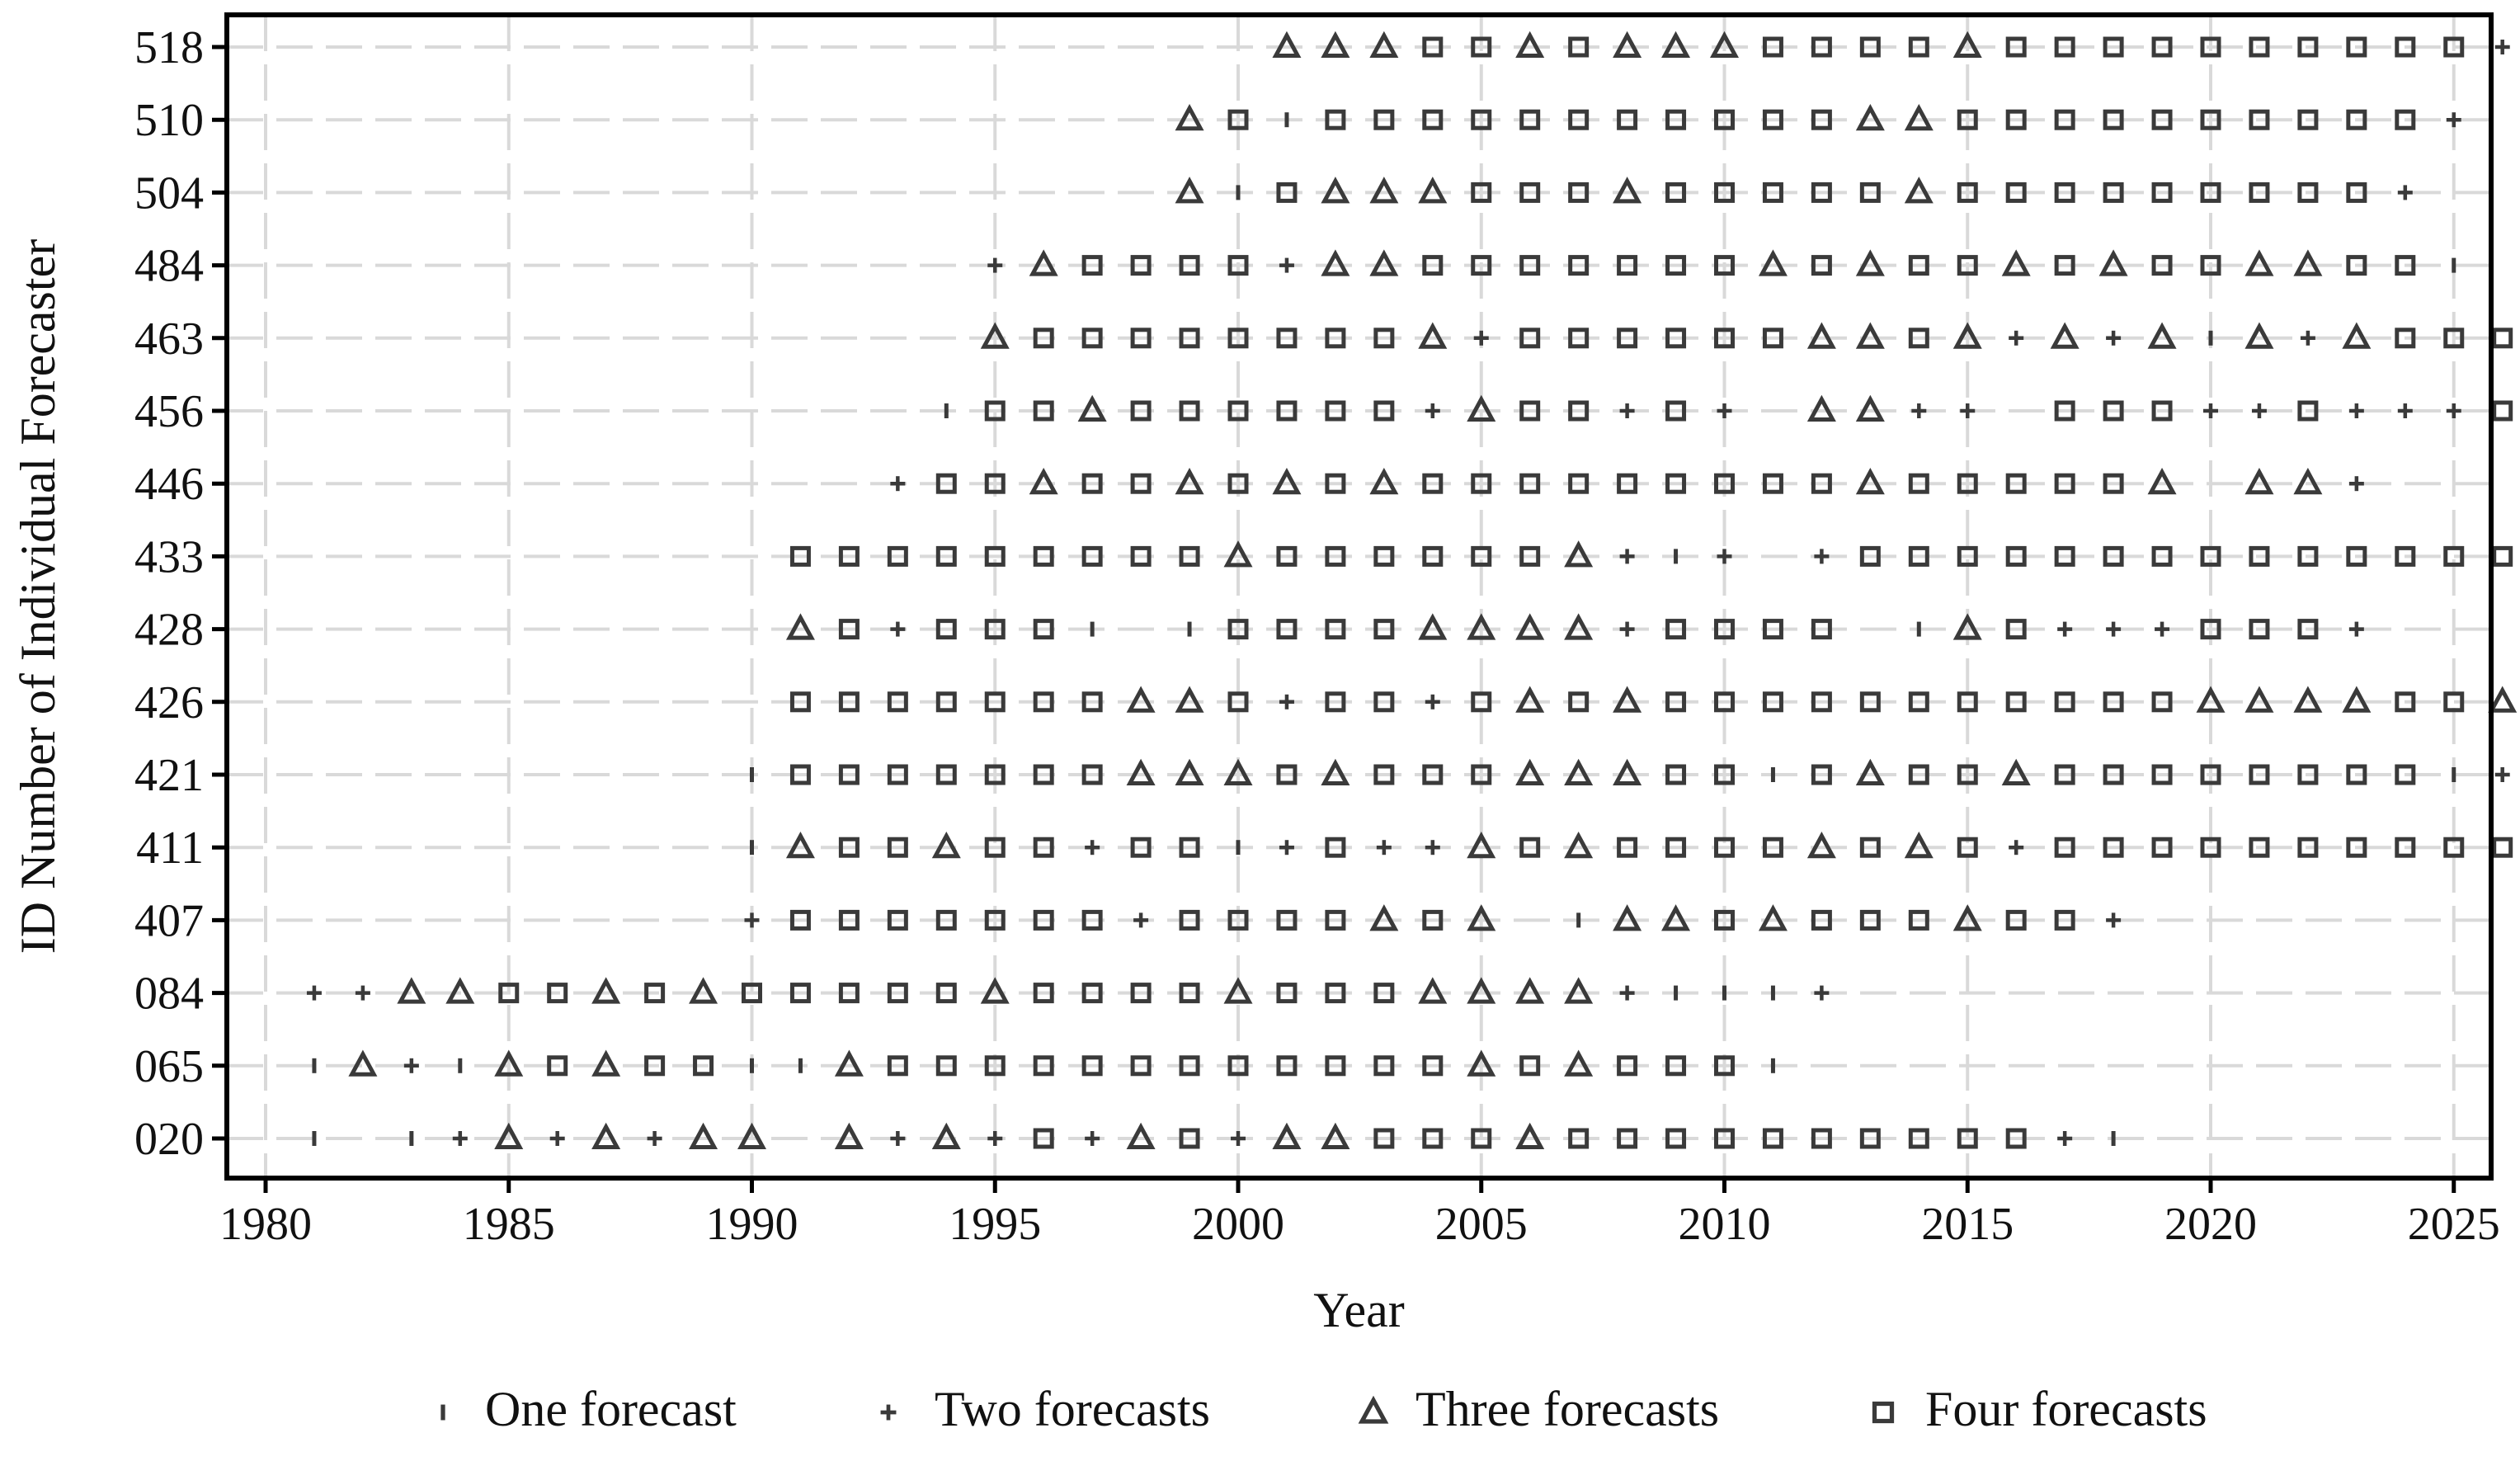  What do you see at coordinates (169, 193) in the screenshot?
I see `y-tick-label: 504` at bounding box center [169, 193].